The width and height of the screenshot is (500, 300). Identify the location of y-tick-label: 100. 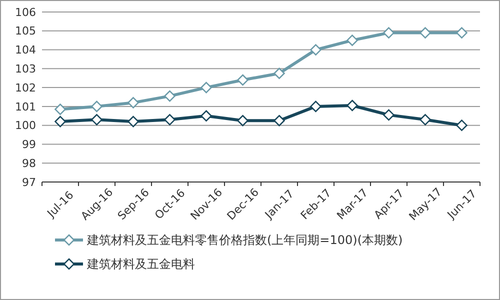
(25, 125).